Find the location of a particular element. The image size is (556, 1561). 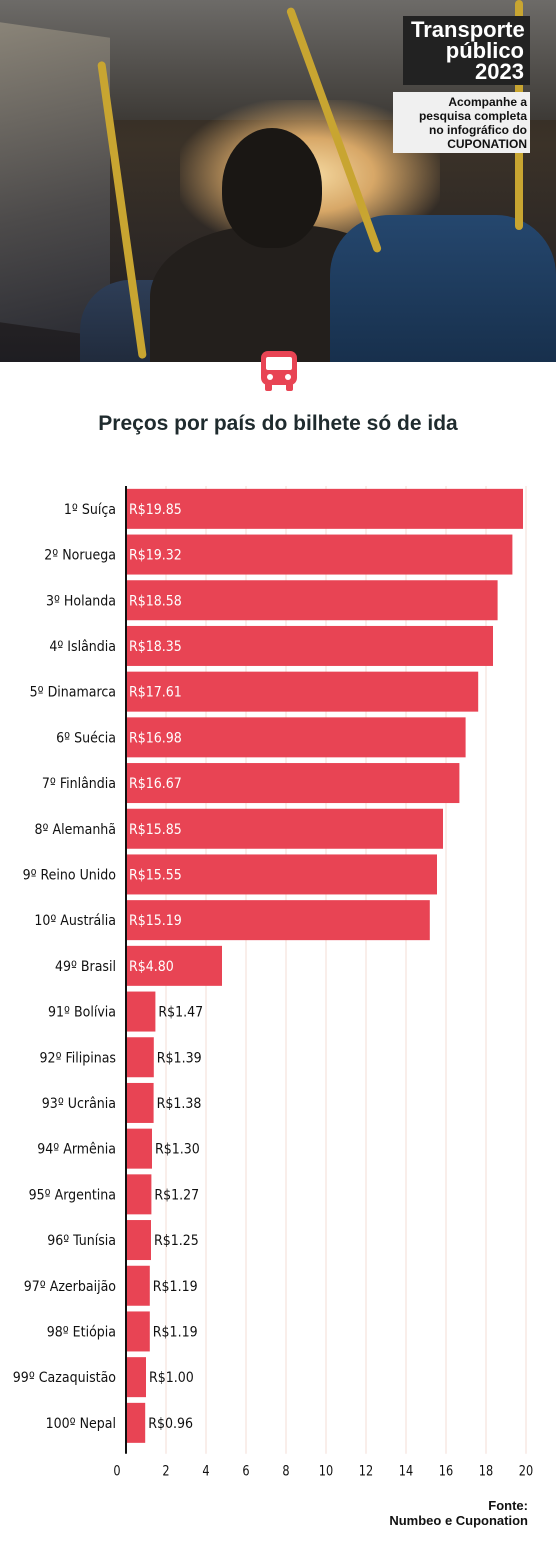

infographic-title: Transporte público 2023 is located at coordinates (466, 50).